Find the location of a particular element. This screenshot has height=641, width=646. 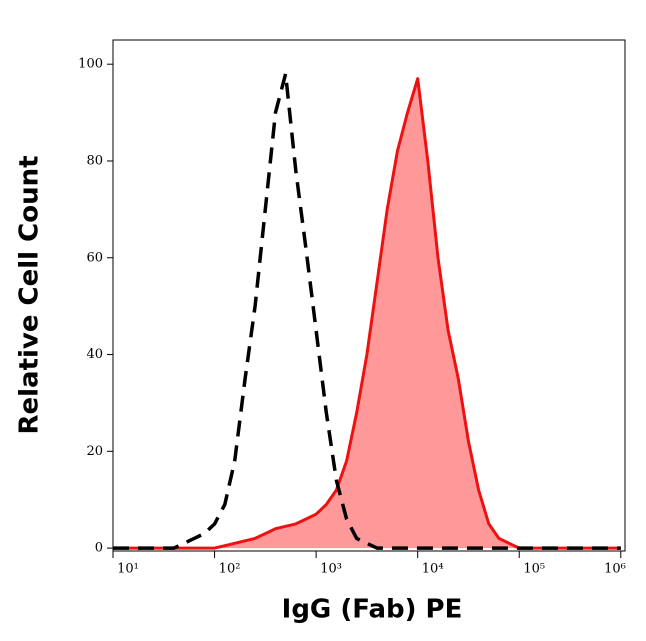

x-tick-label: 10² is located at coordinates (230, 569).